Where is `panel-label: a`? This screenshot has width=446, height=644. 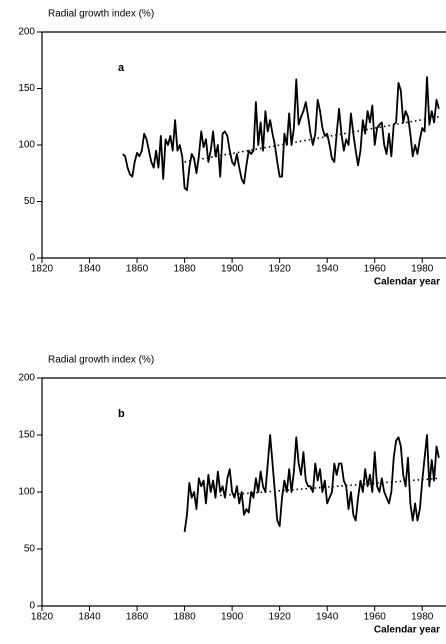
panel-label: a is located at coordinates (121, 68).